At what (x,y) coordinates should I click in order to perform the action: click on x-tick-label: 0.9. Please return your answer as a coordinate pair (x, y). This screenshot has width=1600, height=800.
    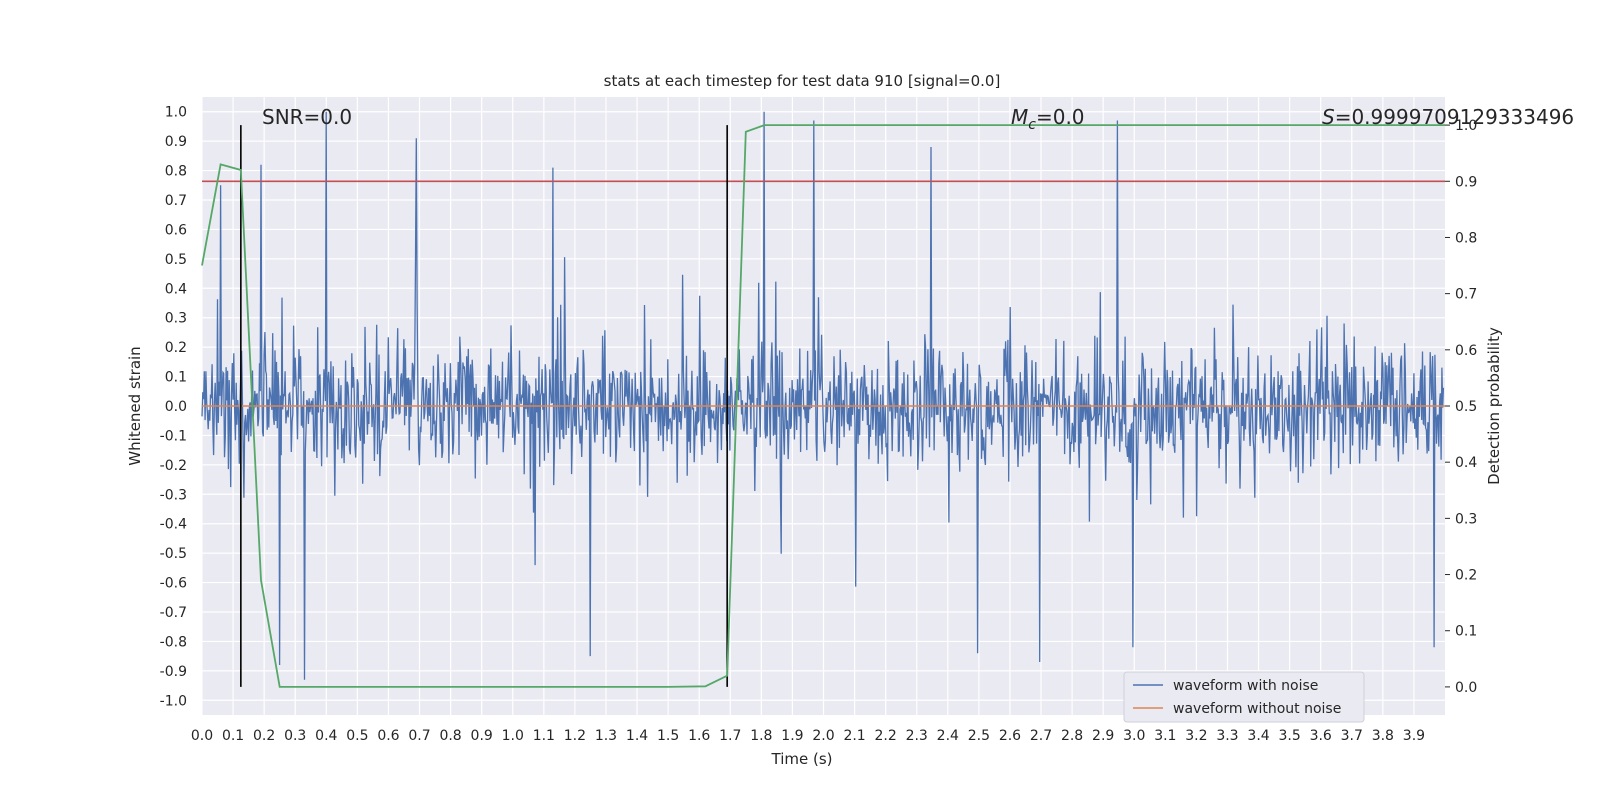
    Looking at the image, I should click on (482, 736).